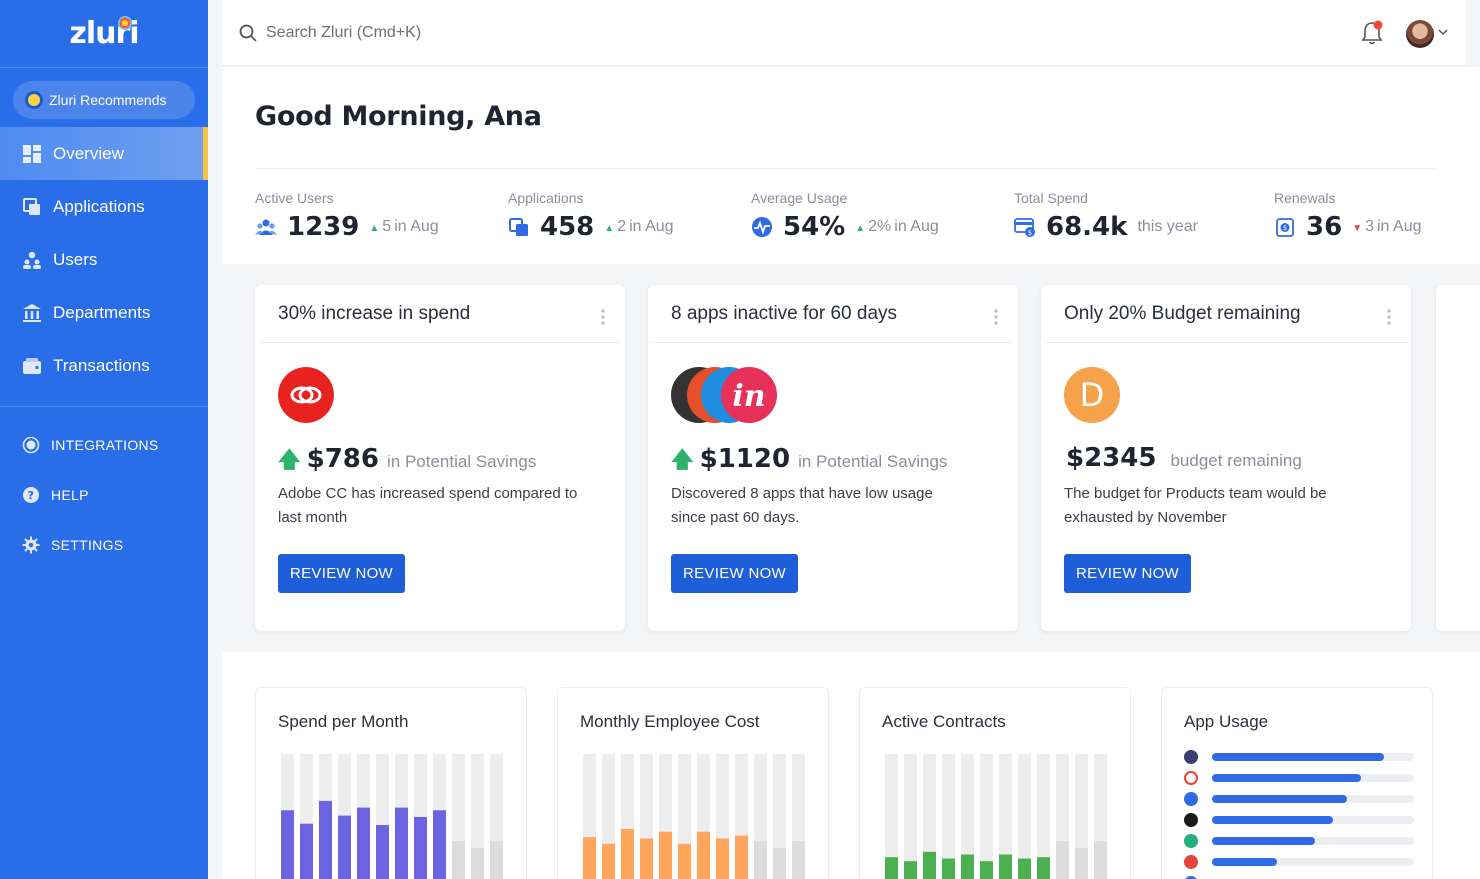  What do you see at coordinates (75, 259) in the screenshot?
I see `nav-users-label: Users` at bounding box center [75, 259].